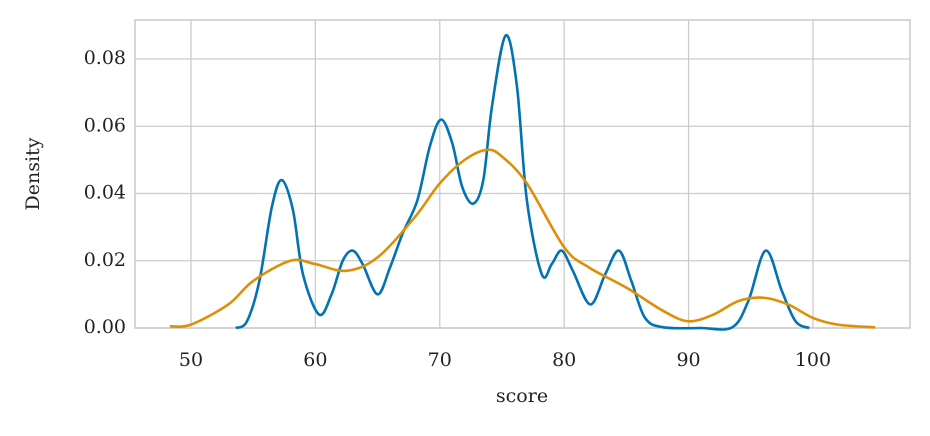  What do you see at coordinates (813, 360) in the screenshot?
I see `x-tick-label: 100` at bounding box center [813, 360].